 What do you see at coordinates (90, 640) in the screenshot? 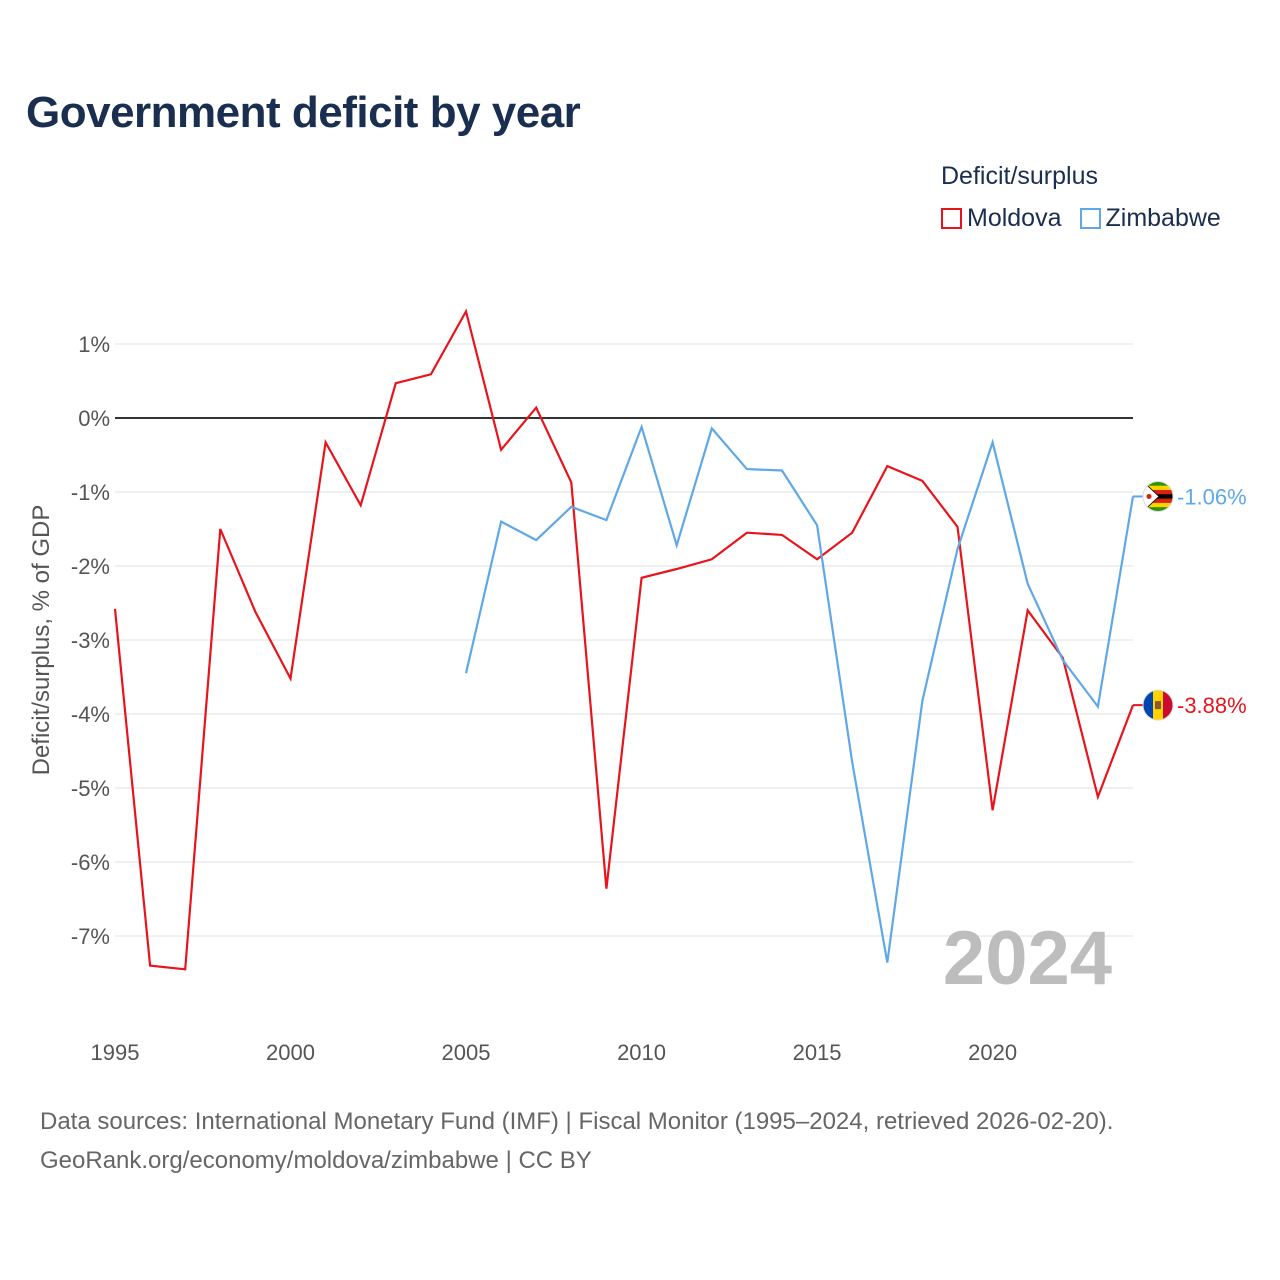
I see `y-tick-label: -3%` at bounding box center [90, 640].